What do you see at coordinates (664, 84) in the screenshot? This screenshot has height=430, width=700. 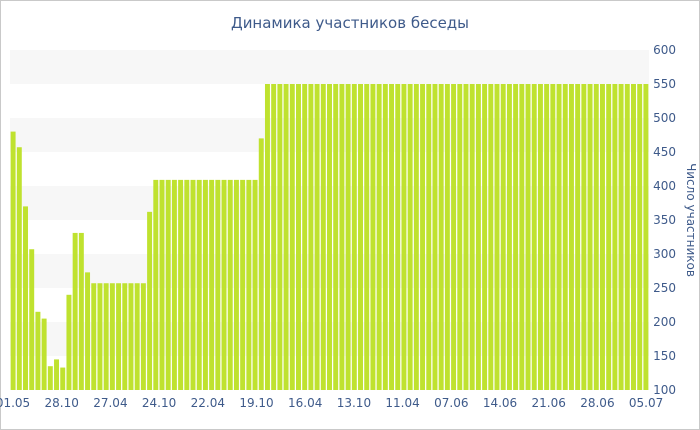 I see `y-tick-label: 550` at bounding box center [664, 84].